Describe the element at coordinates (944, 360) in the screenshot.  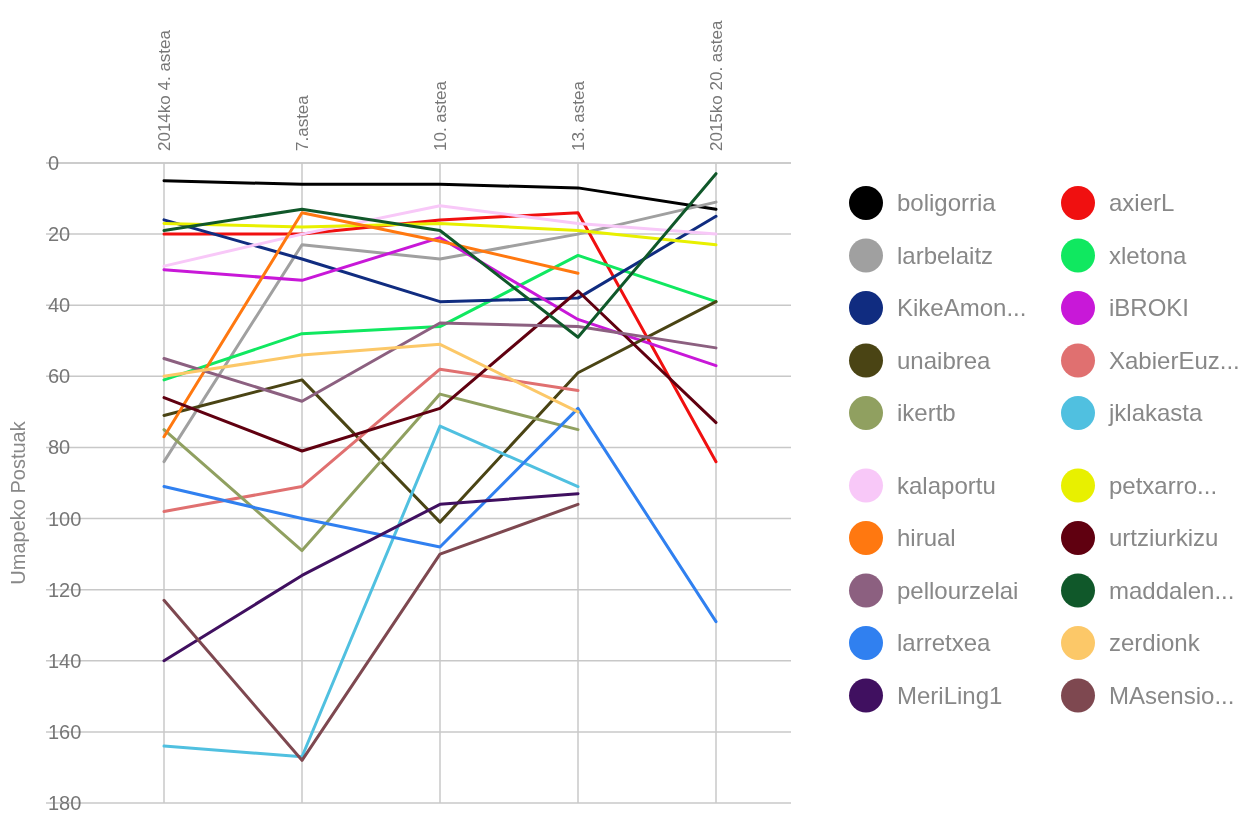
I see `legend-label: unaibrea` at that location.